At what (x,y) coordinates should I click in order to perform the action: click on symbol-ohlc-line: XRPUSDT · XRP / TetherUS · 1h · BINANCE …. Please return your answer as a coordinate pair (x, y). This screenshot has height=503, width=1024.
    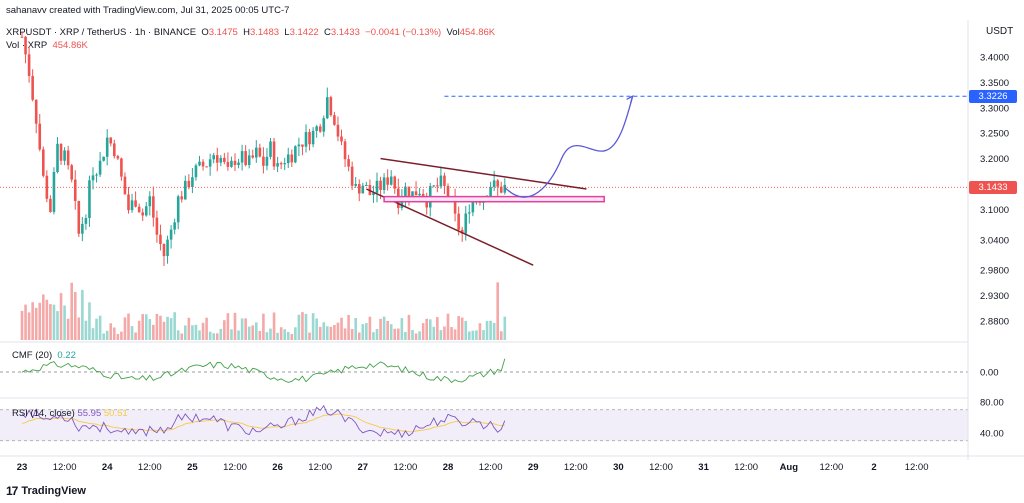
    Looking at the image, I should click on (251, 32).